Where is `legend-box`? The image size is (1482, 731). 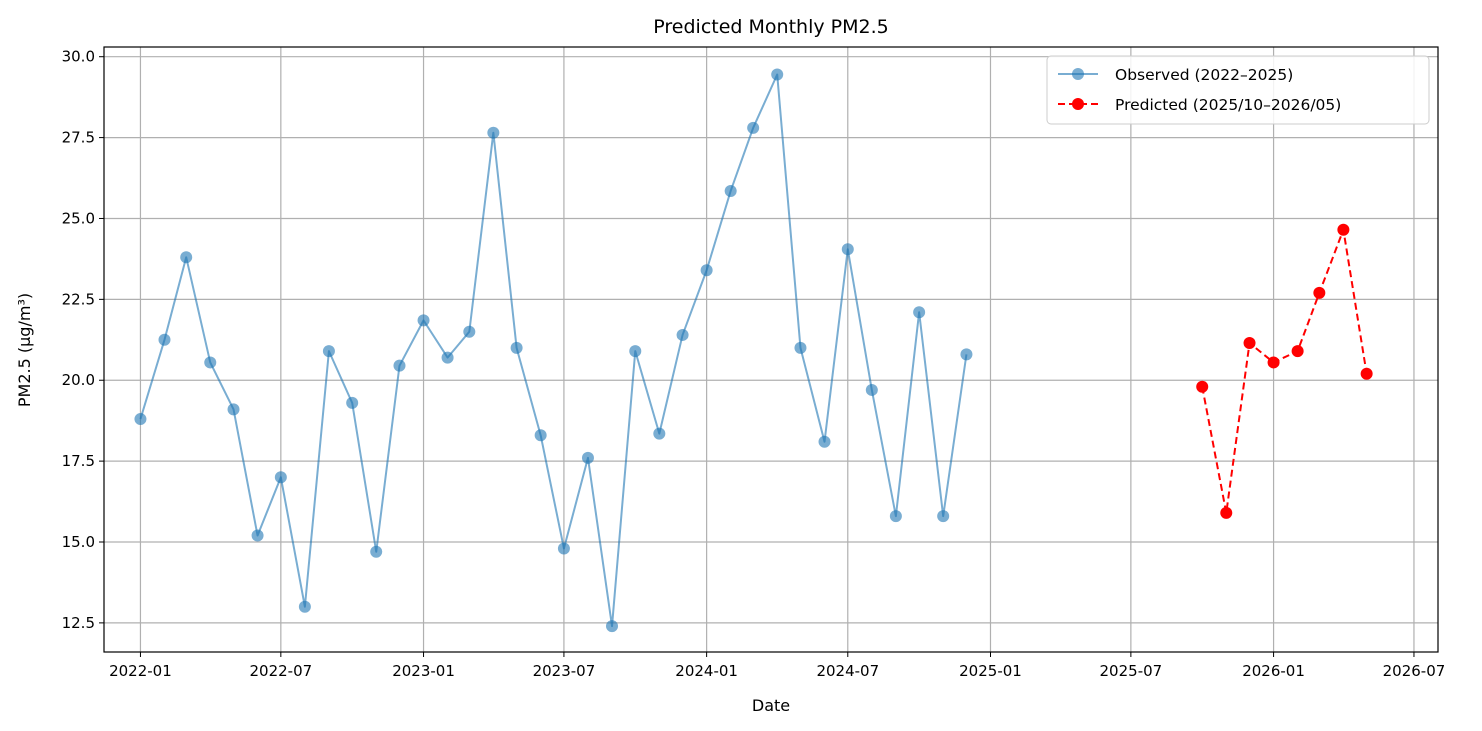 legend-box is located at coordinates (1238, 90).